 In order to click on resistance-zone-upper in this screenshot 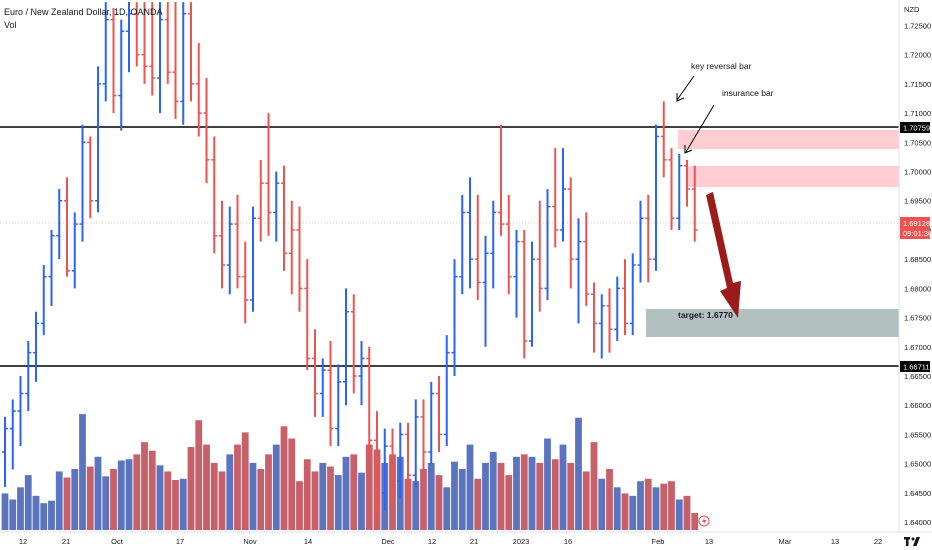, I will do `click(788, 139)`.